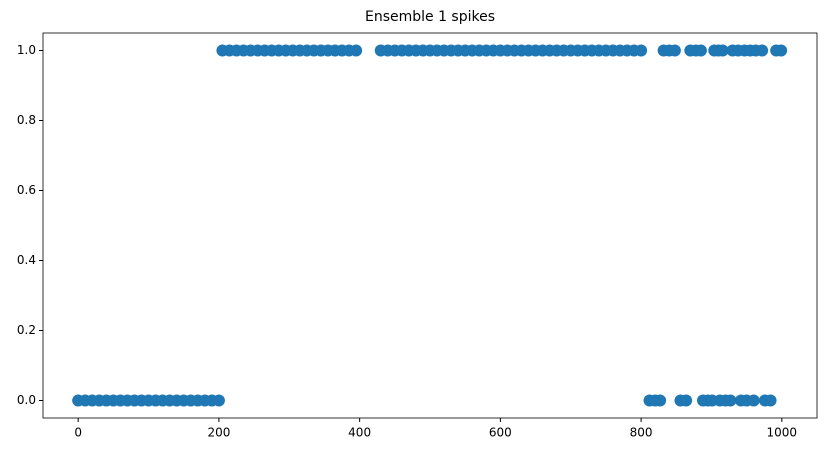  I want to click on x-tick-label: 200, so click(218, 433).